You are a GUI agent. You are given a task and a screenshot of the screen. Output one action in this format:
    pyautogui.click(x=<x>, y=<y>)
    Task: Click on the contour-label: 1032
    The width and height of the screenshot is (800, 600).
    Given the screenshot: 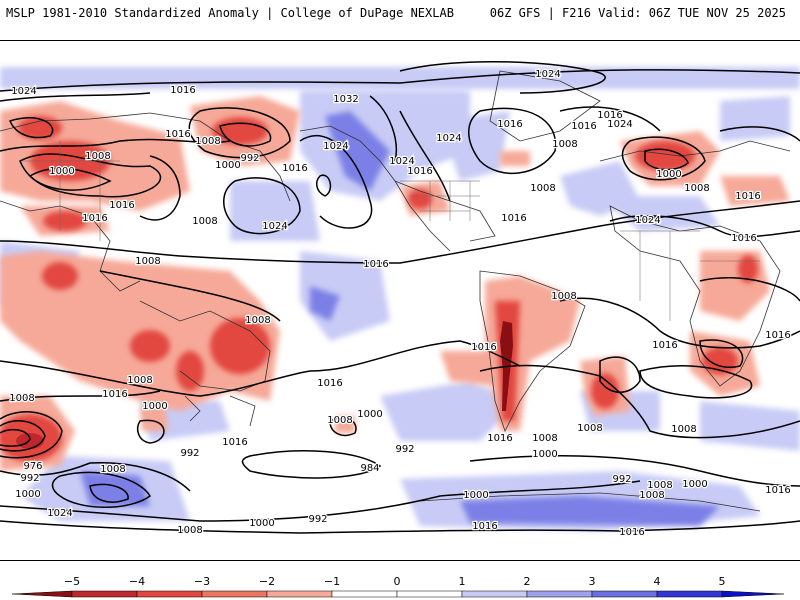 What is the action you would take?
    pyautogui.click(x=345, y=99)
    